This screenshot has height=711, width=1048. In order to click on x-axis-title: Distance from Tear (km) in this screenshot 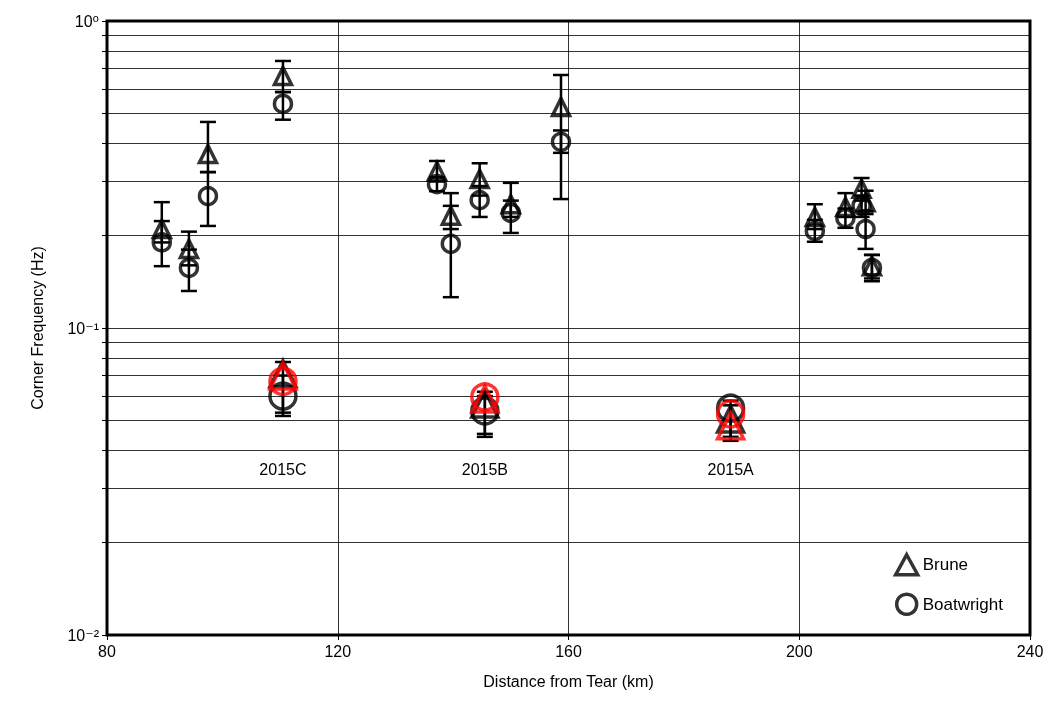, I will do `click(568, 681)`.